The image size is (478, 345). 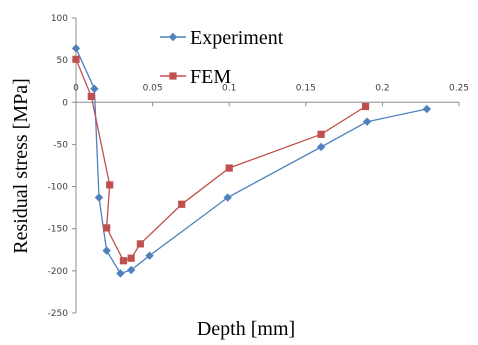 I want to click on y-tick-label: -100, so click(x=58, y=188).